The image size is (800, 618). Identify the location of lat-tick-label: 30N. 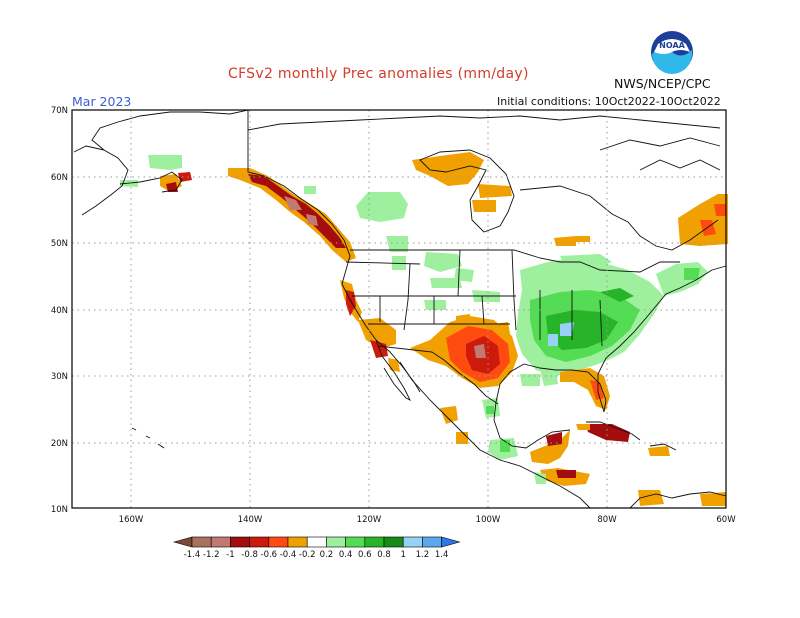
(59, 377).